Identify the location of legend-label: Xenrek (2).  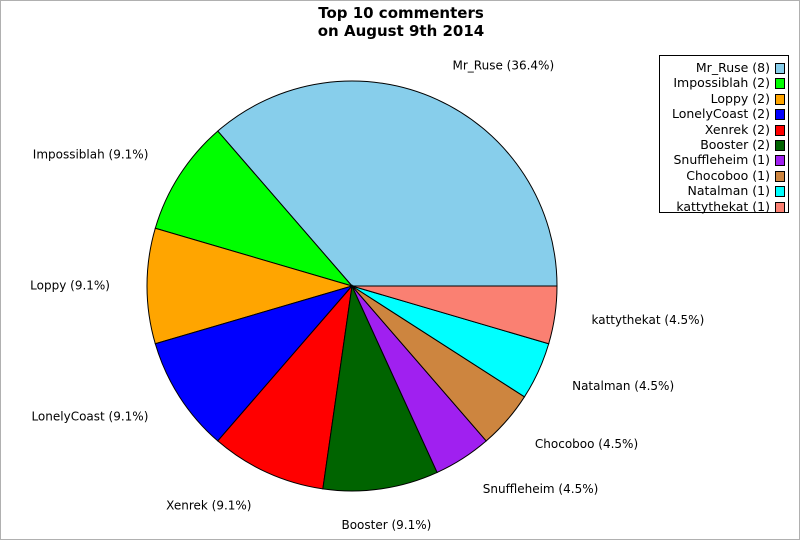
(737, 129).